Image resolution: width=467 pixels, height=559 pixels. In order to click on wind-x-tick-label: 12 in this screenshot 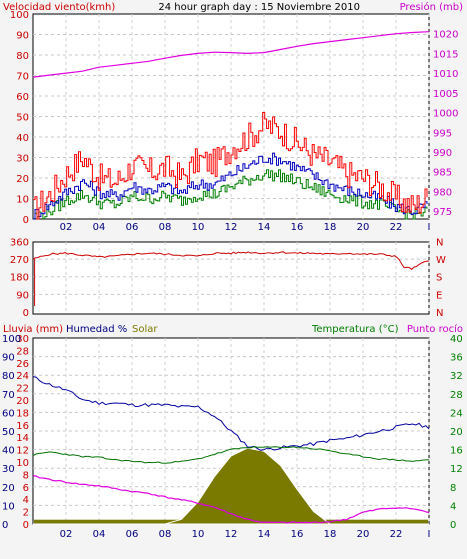, I will do `click(231, 227)`.